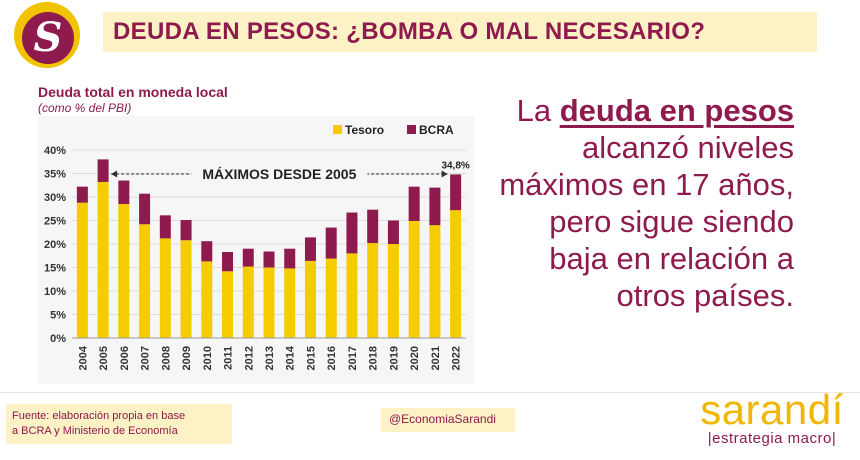  I want to click on bar-bcra-2011, so click(228, 261).